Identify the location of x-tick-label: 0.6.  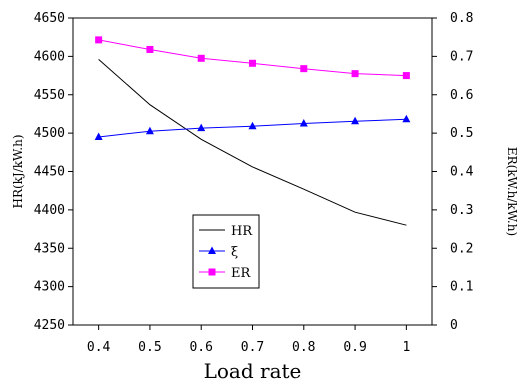
(200, 347).